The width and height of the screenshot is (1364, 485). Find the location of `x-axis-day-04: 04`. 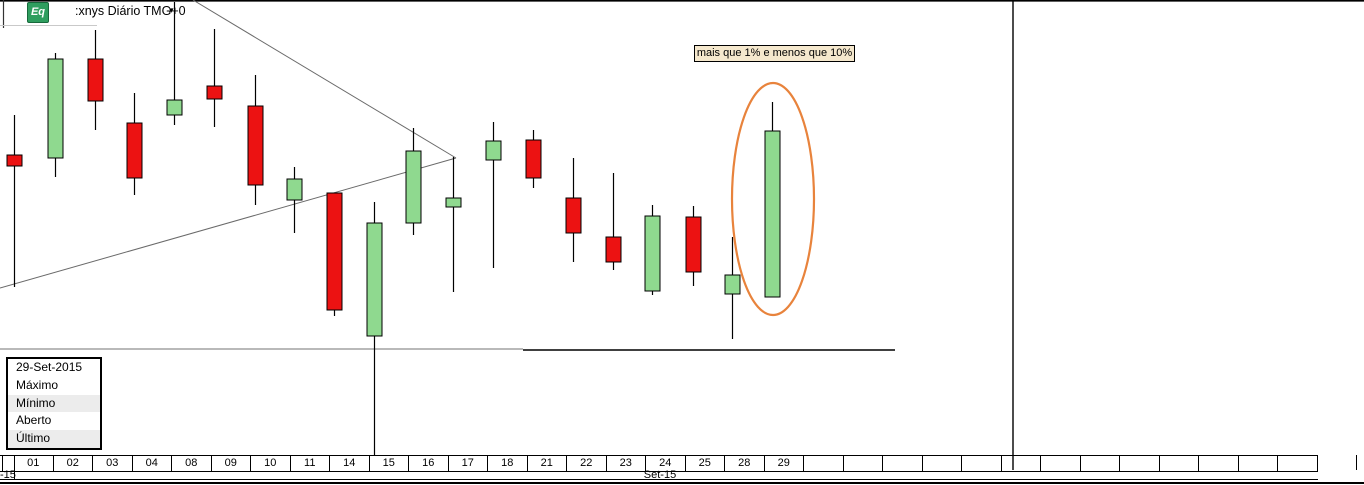

x-axis-day-04: 04 is located at coordinates (152, 463).